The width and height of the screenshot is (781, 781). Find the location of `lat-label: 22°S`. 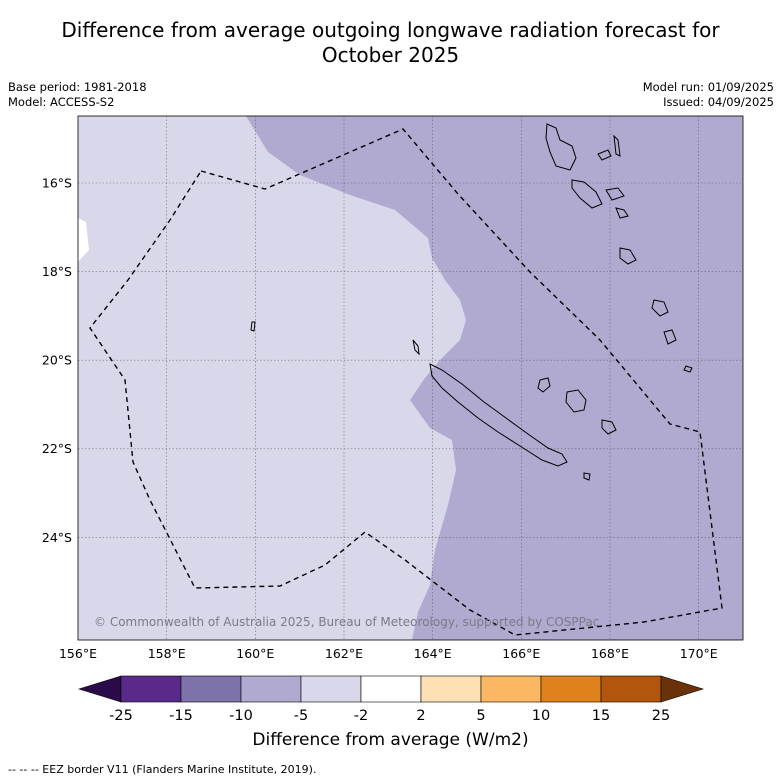

lat-label: 22°S is located at coordinates (57, 448).